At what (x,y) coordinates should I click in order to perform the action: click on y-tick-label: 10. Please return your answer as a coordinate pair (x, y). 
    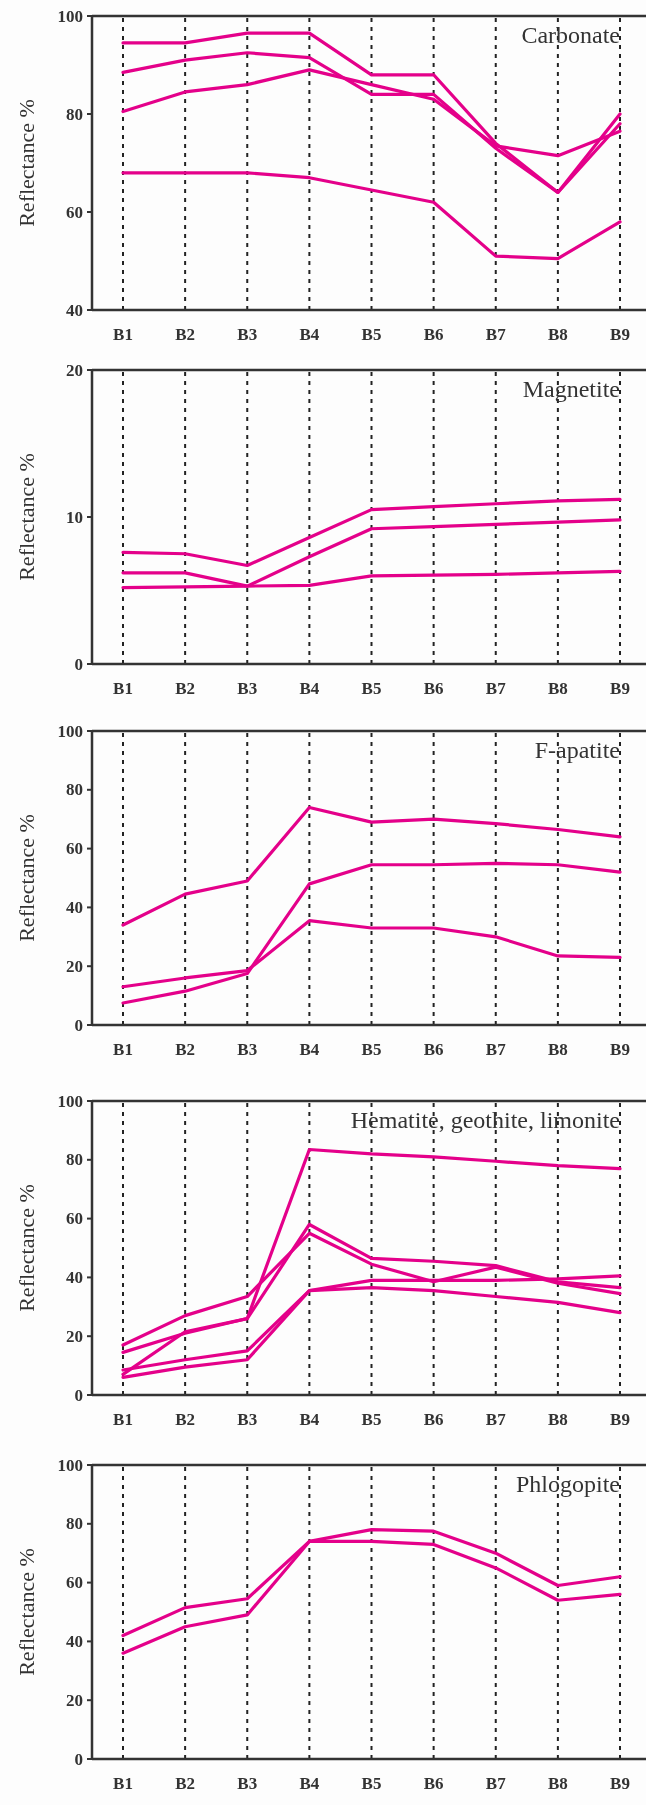
    Looking at the image, I should click on (74, 517).